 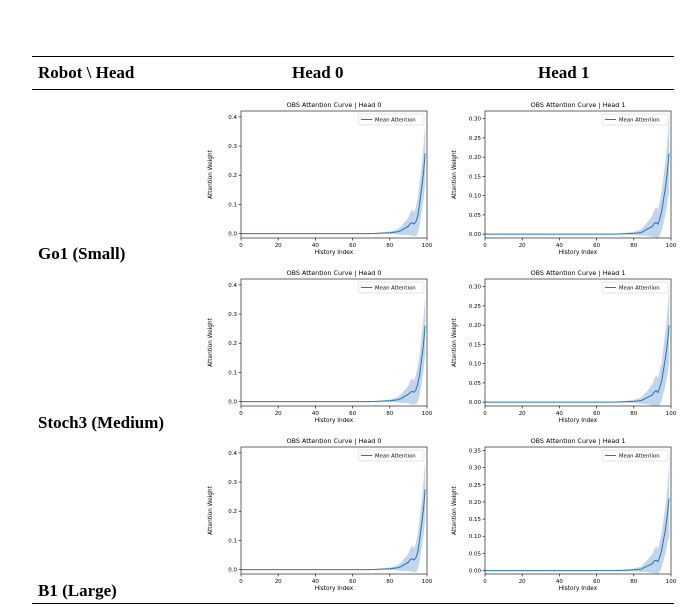 I want to click on bottom-rule, so click(x=353, y=604).